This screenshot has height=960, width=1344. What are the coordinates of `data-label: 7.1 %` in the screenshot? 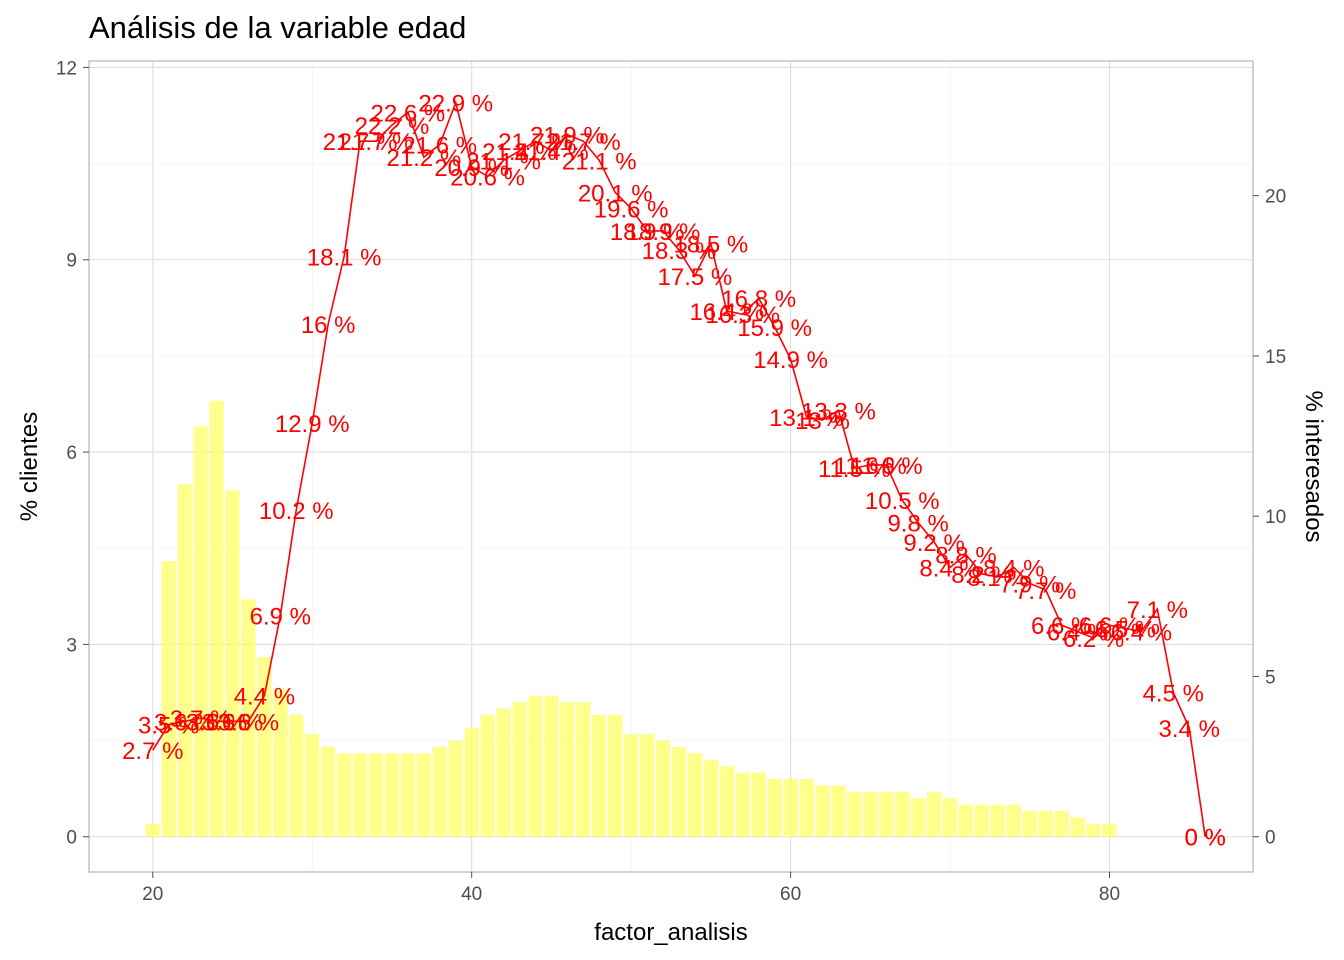 It's located at (1157, 610).